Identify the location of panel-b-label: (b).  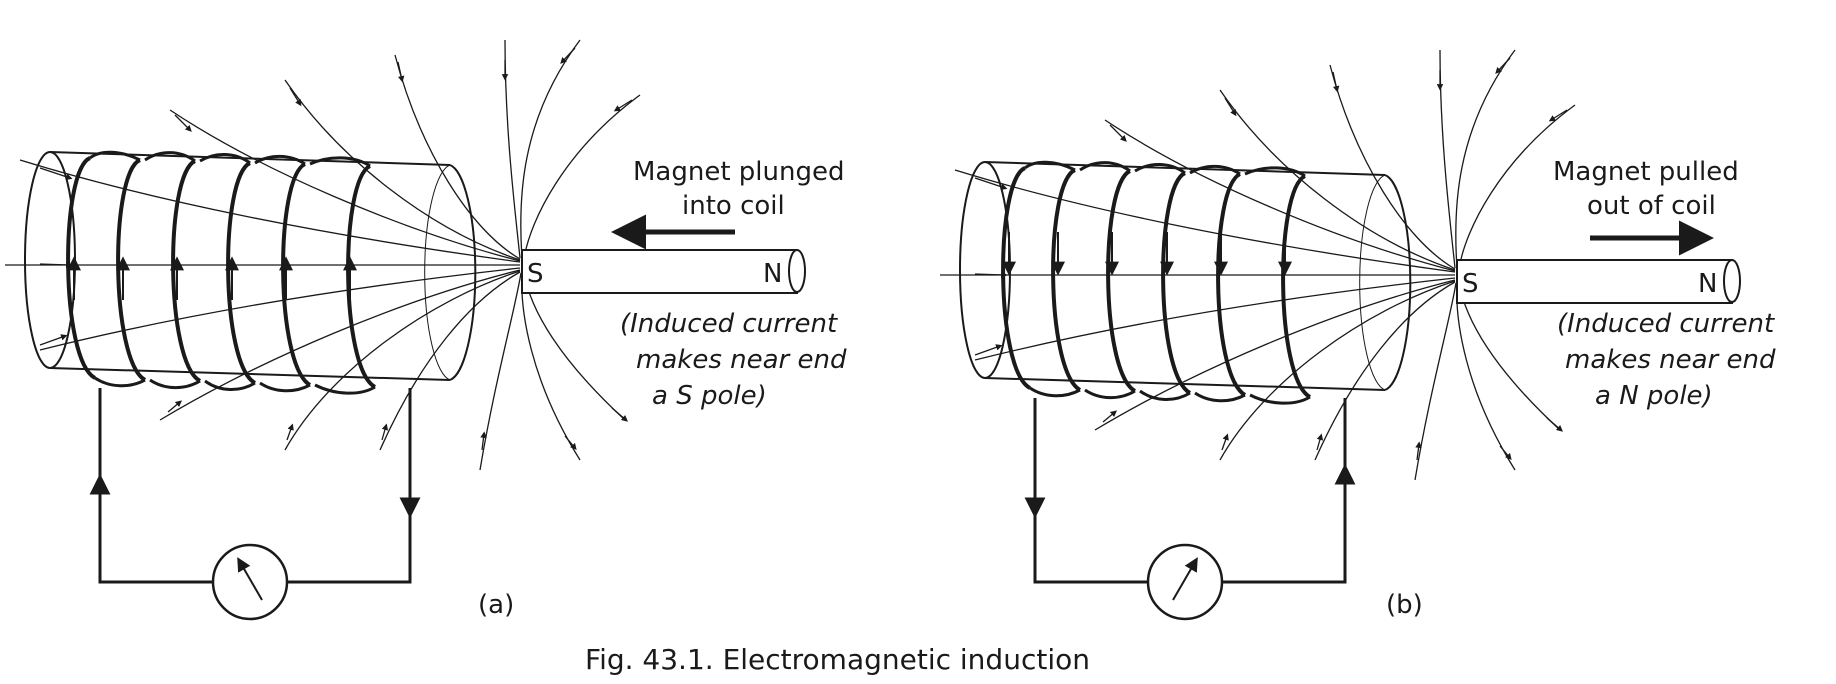
(1404, 605).